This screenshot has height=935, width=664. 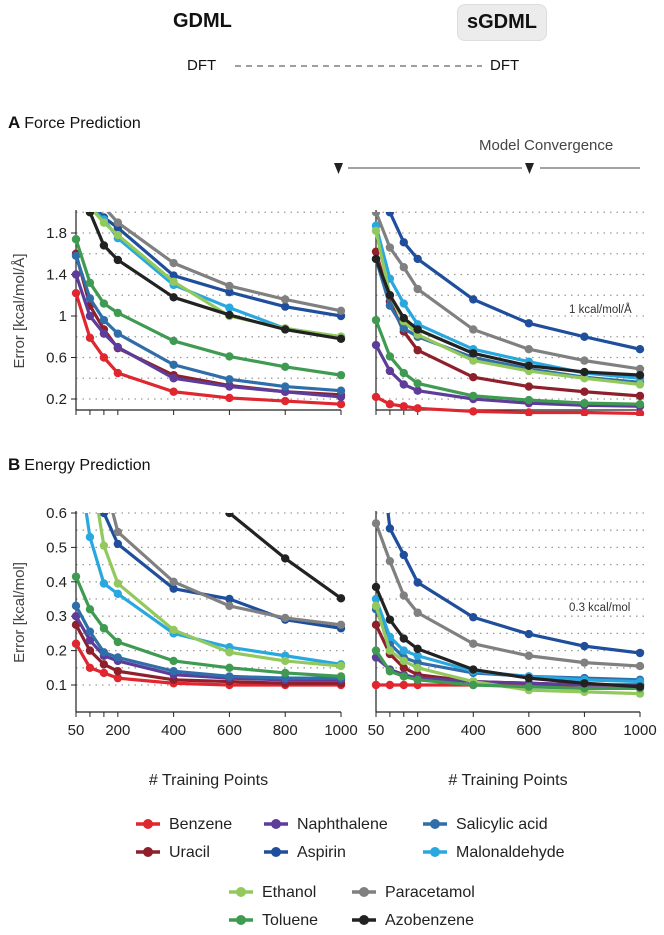 I want to click on legend-item: Toluene, so click(x=273, y=920).